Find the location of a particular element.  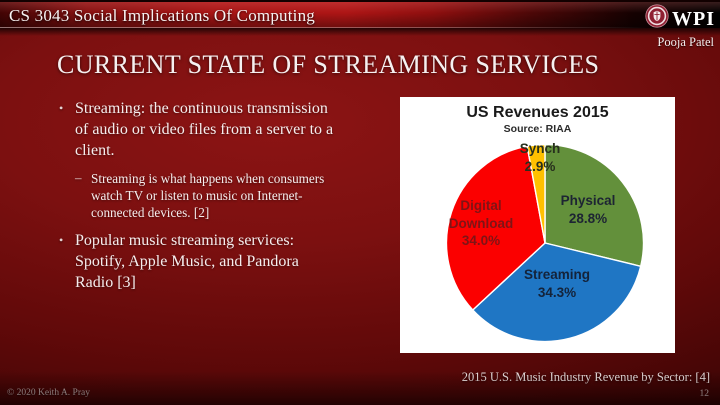

wpi-seal-icon is located at coordinates (657, 18).